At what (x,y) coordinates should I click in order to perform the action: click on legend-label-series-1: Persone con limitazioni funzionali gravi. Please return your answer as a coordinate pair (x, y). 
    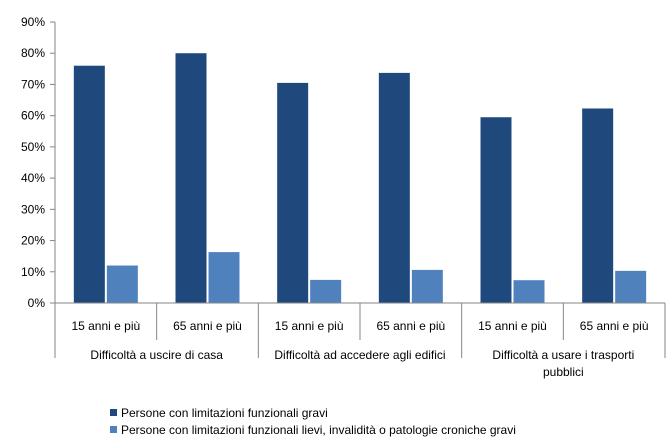
    Looking at the image, I should click on (224, 412).